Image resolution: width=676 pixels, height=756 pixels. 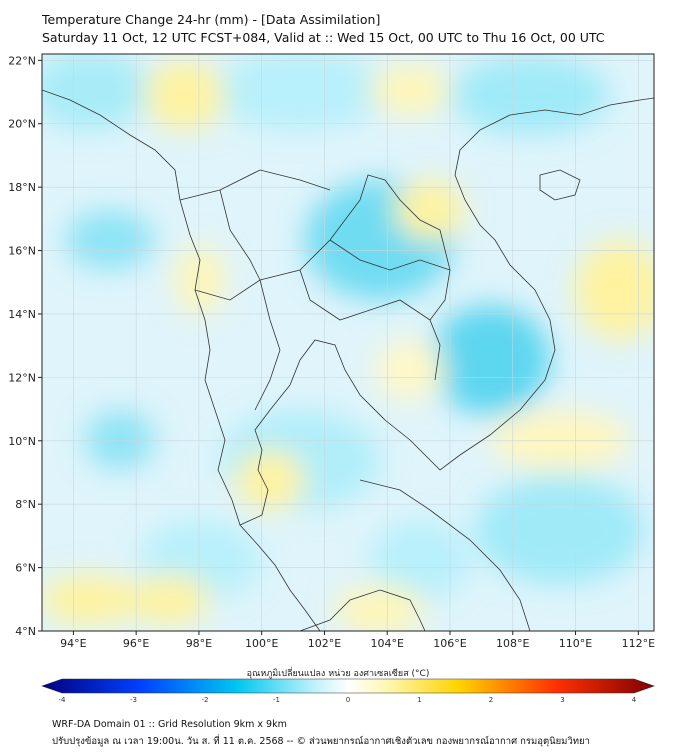 What do you see at coordinates (634, 700) in the screenshot?
I see `colorbar-tick-label: 4` at bounding box center [634, 700].